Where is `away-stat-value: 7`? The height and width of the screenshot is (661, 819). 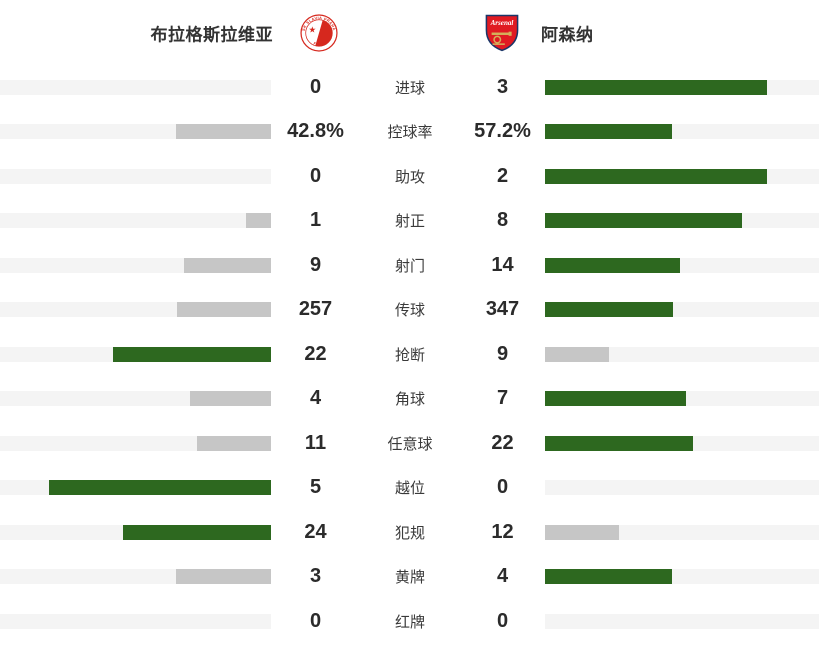
away-stat-value: 7 is located at coordinates (502, 398).